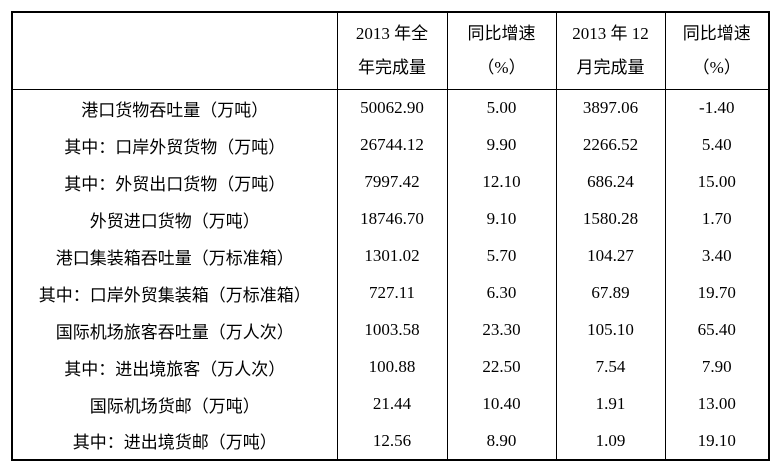 This screenshot has width=781, height=473. Describe the element at coordinates (501, 182) in the screenshot. I see `row-value: 12.10` at that location.